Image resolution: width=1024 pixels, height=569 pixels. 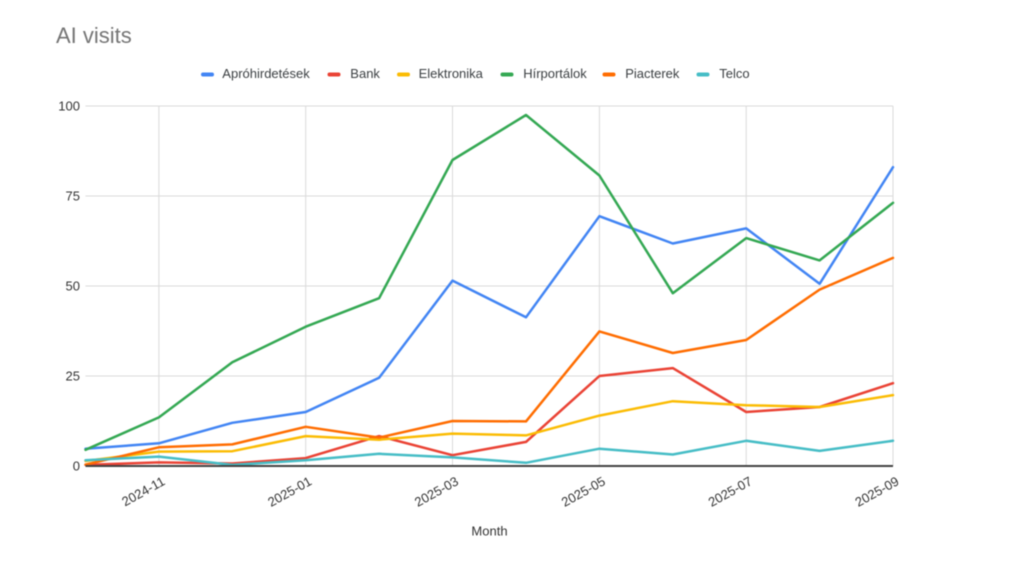 I want to click on svg-text: 100, so click(x=69, y=106).